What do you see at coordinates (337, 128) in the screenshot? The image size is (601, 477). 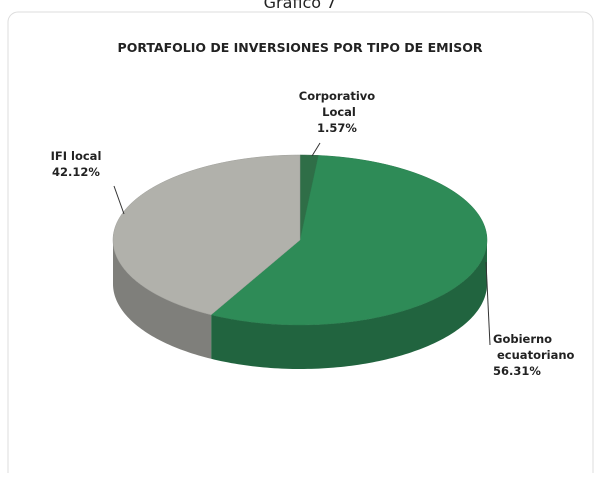 I see `value-label: 1.57%` at bounding box center [337, 128].